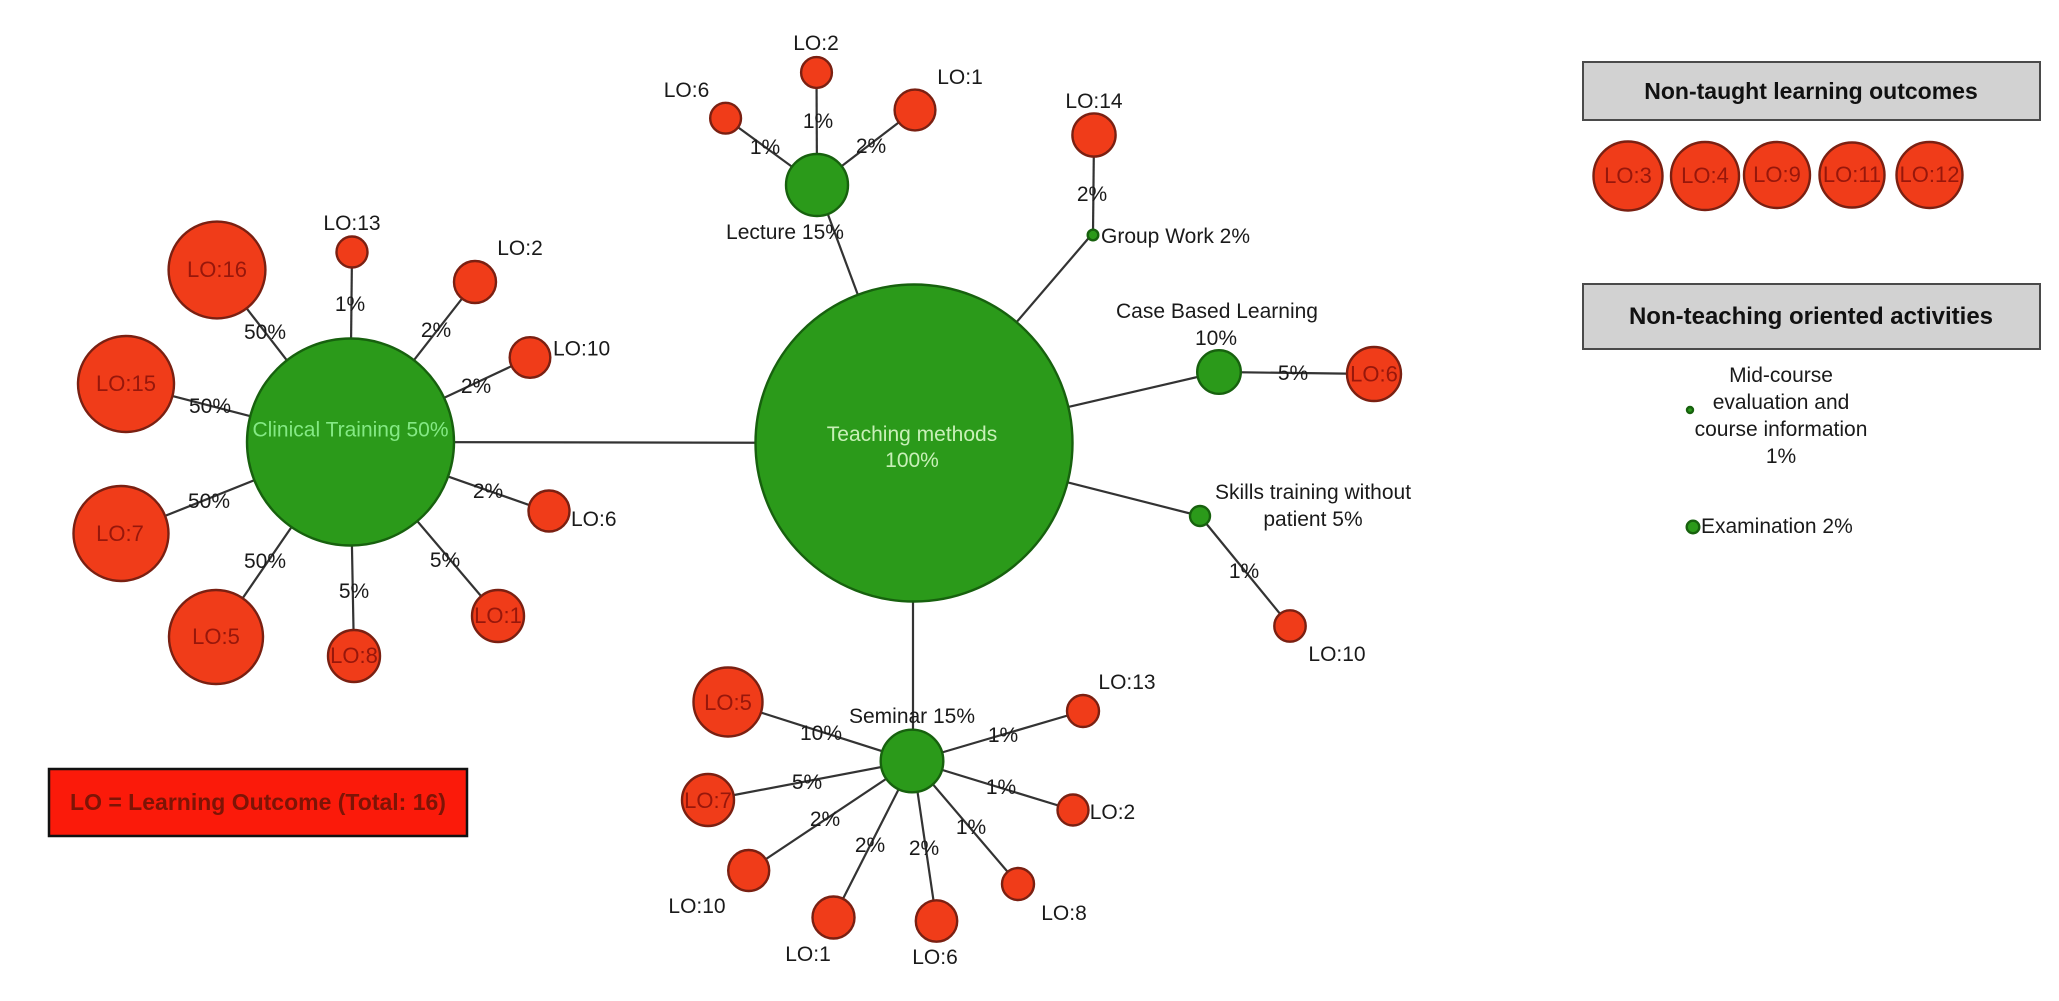  Describe the element at coordinates (350, 430) in the screenshot. I see `svg-text: Clinical Training 50%` at that location.